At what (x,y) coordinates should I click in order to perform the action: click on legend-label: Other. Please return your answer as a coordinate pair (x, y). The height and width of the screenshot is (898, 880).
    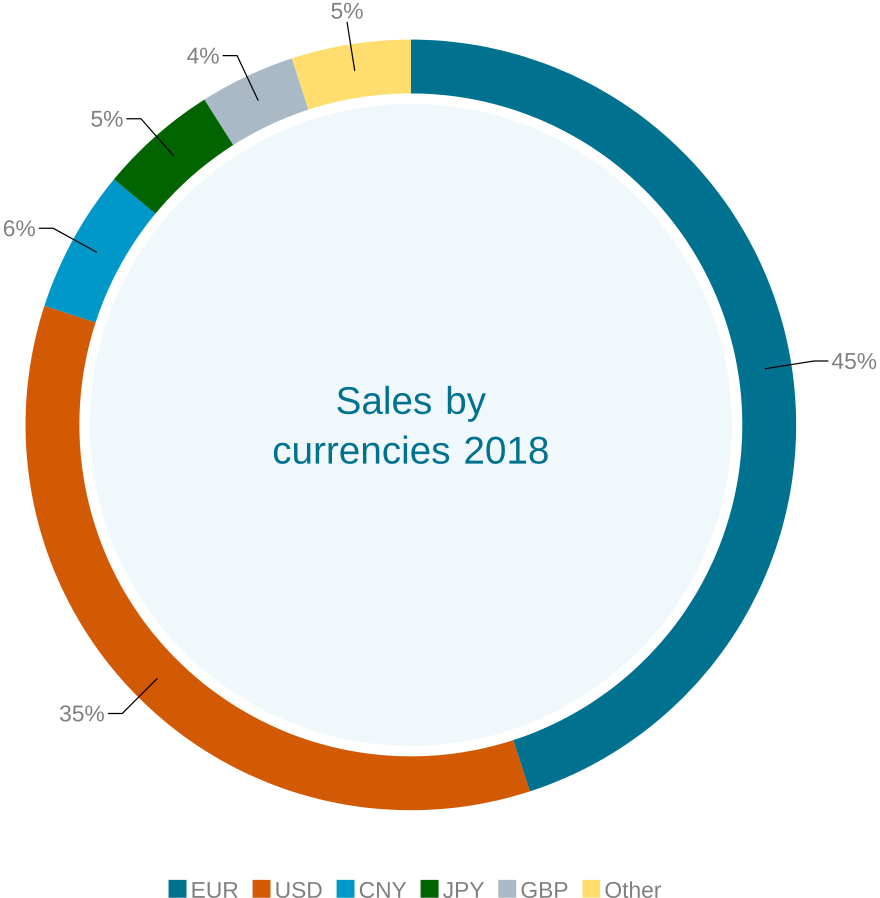
    Looking at the image, I should click on (634, 889).